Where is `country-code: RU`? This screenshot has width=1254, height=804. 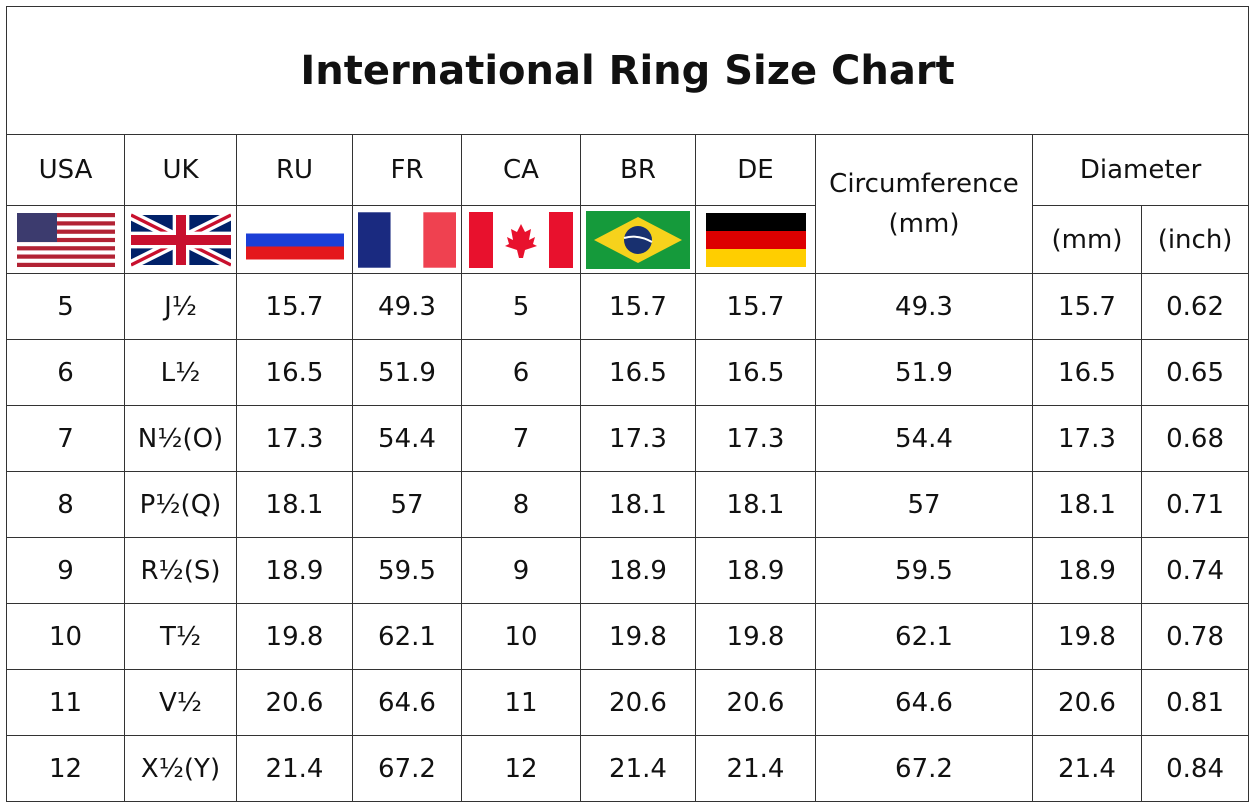 country-code: RU is located at coordinates (294, 170).